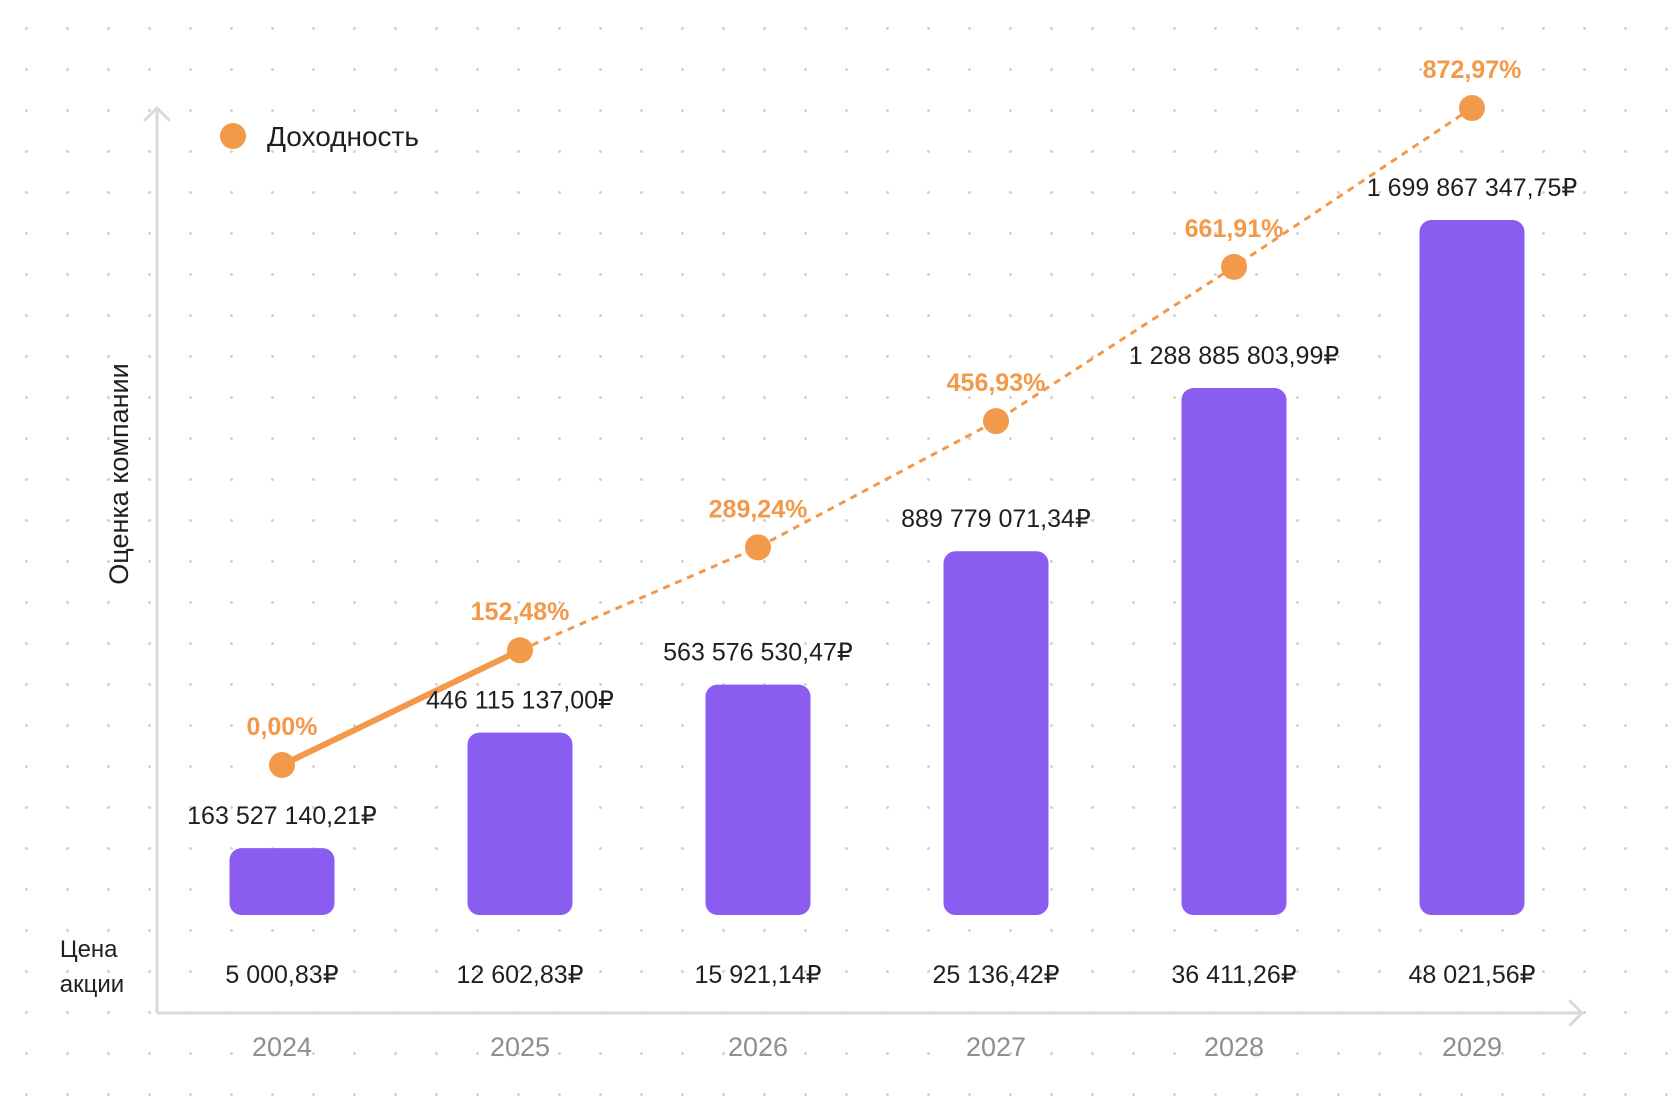  Describe the element at coordinates (282, 881) in the screenshot. I see `bar-2024` at that location.